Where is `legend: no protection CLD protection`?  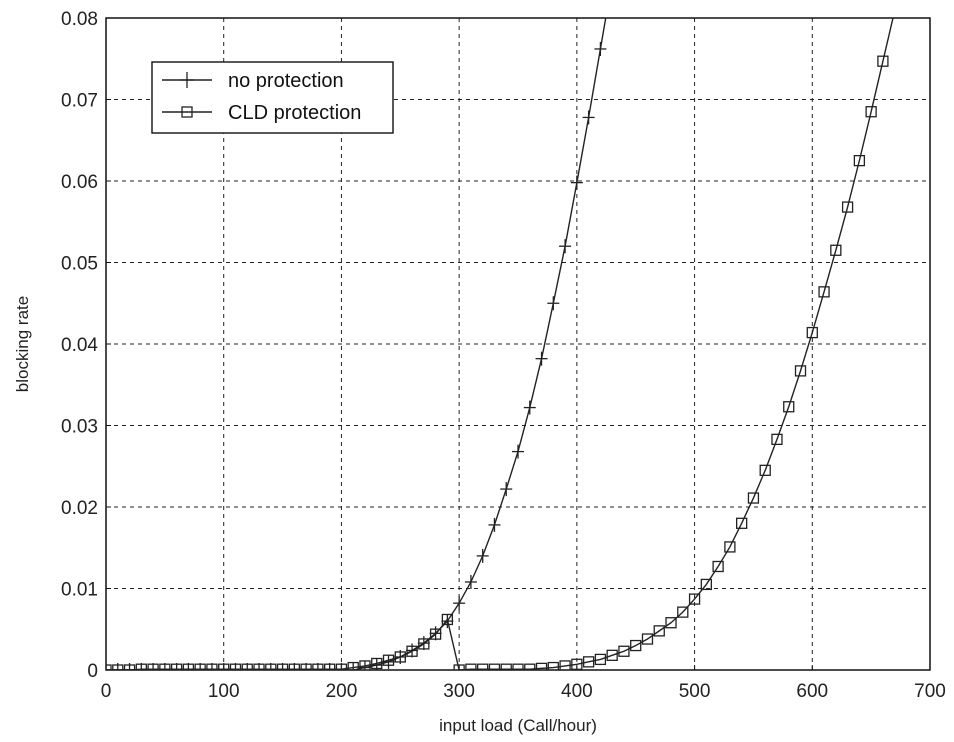
legend: no protection CLD protection is located at coordinates (272, 97).